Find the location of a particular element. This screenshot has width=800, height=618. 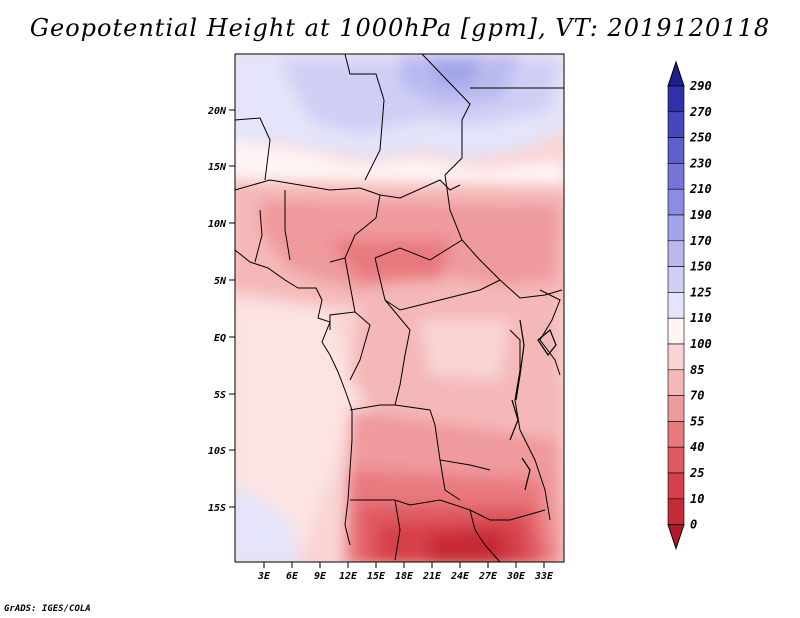

lakes is located at coordinates (533, 405).